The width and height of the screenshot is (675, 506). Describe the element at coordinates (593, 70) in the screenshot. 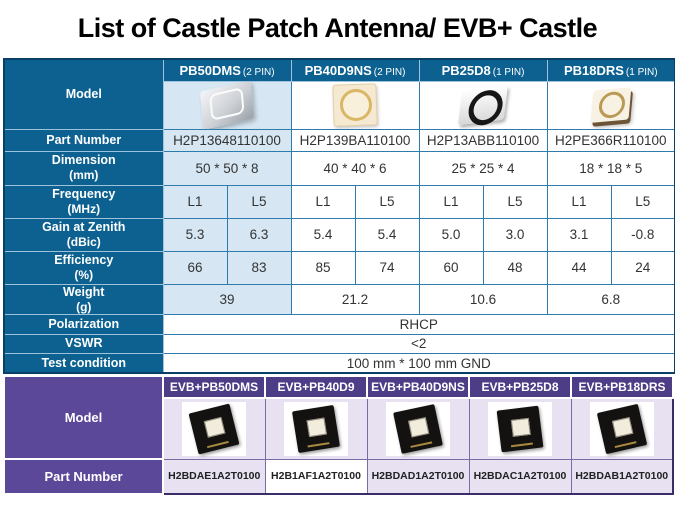

I see `model-name: PB18DRS` at that location.